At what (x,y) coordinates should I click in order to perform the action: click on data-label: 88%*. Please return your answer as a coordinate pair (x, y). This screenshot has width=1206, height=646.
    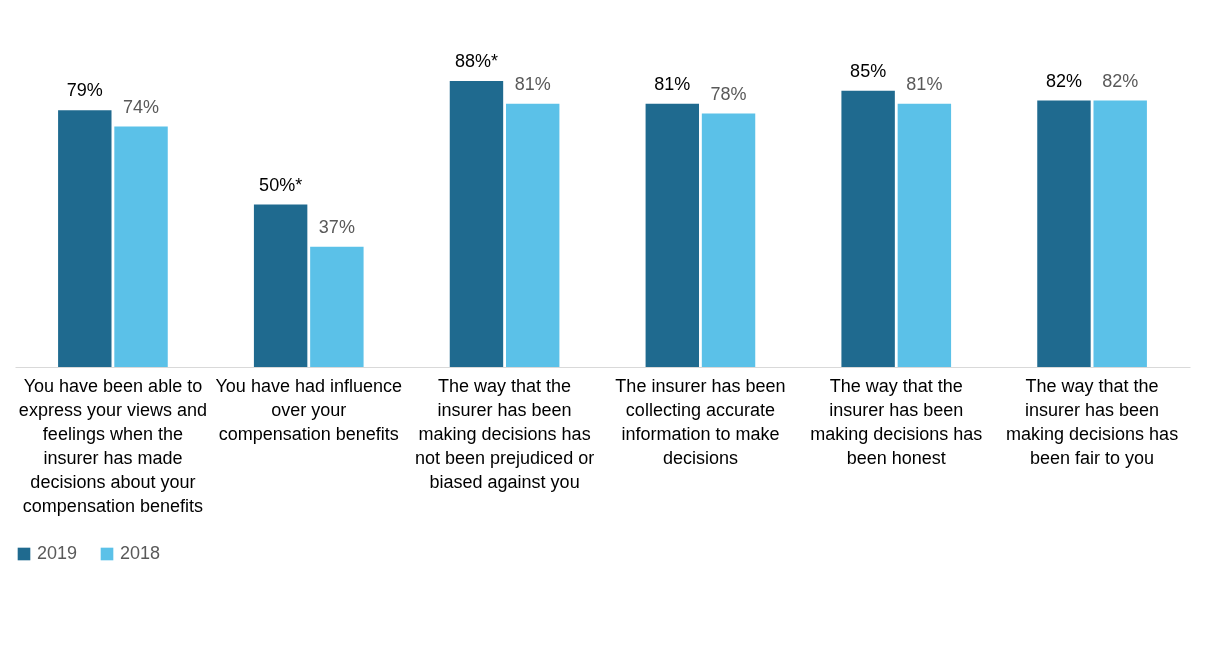
    Looking at the image, I should click on (476, 61).